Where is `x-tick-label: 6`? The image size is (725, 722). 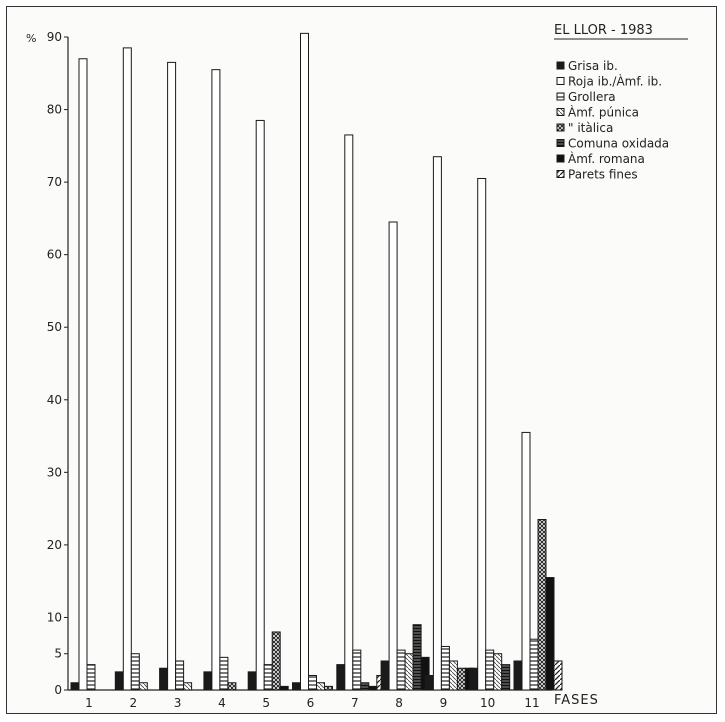 x-tick-label: 6 is located at coordinates (311, 703).